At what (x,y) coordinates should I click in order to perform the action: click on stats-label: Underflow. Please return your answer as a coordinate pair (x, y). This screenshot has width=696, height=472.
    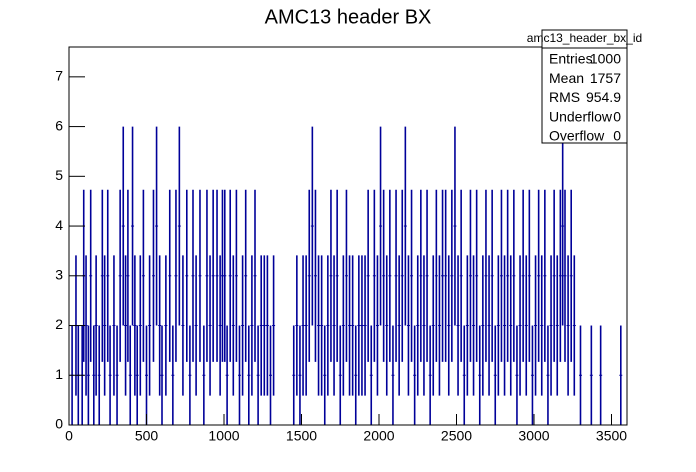
    Looking at the image, I should click on (581, 116).